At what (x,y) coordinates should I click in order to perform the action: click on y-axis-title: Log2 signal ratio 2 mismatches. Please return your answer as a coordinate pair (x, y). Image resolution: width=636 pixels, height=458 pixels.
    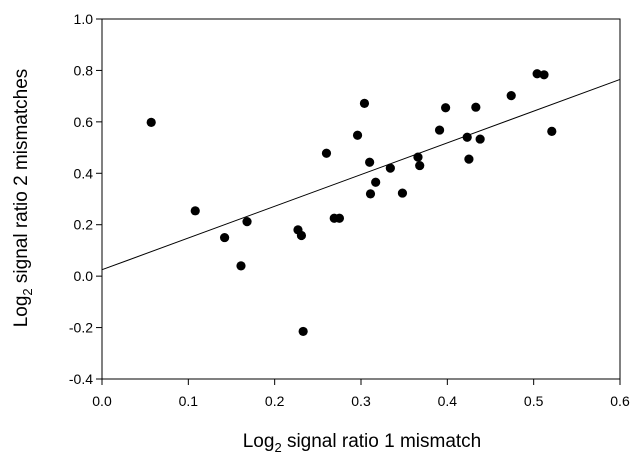
    Looking at the image, I should click on (23, 198).